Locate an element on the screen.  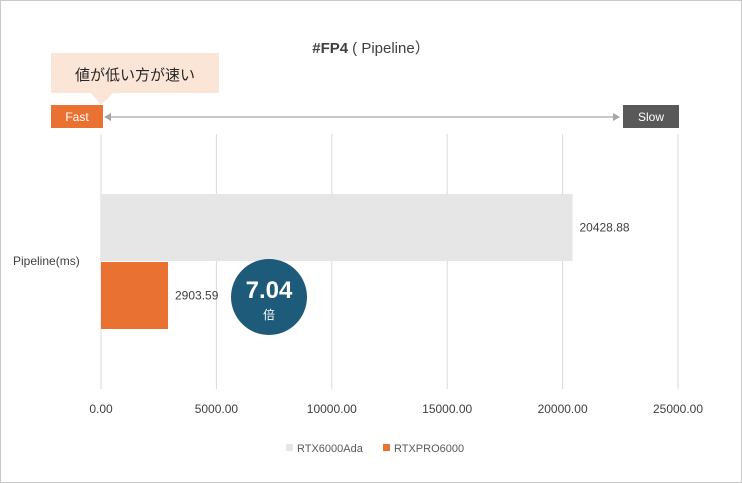
slow-label-box is located at coordinates (651, 116).